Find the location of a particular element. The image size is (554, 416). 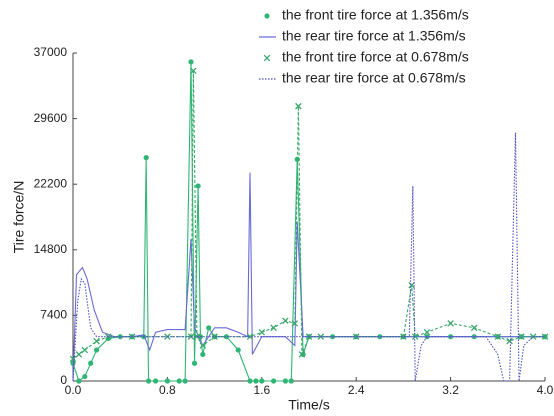

legend-label: the rear tire force at 1.356m/s is located at coordinates (374, 36).